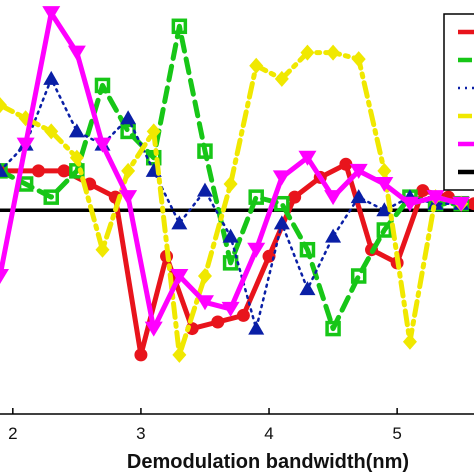  Describe the element at coordinates (396, 433) in the screenshot. I see `x-tick-label: 5` at that location.